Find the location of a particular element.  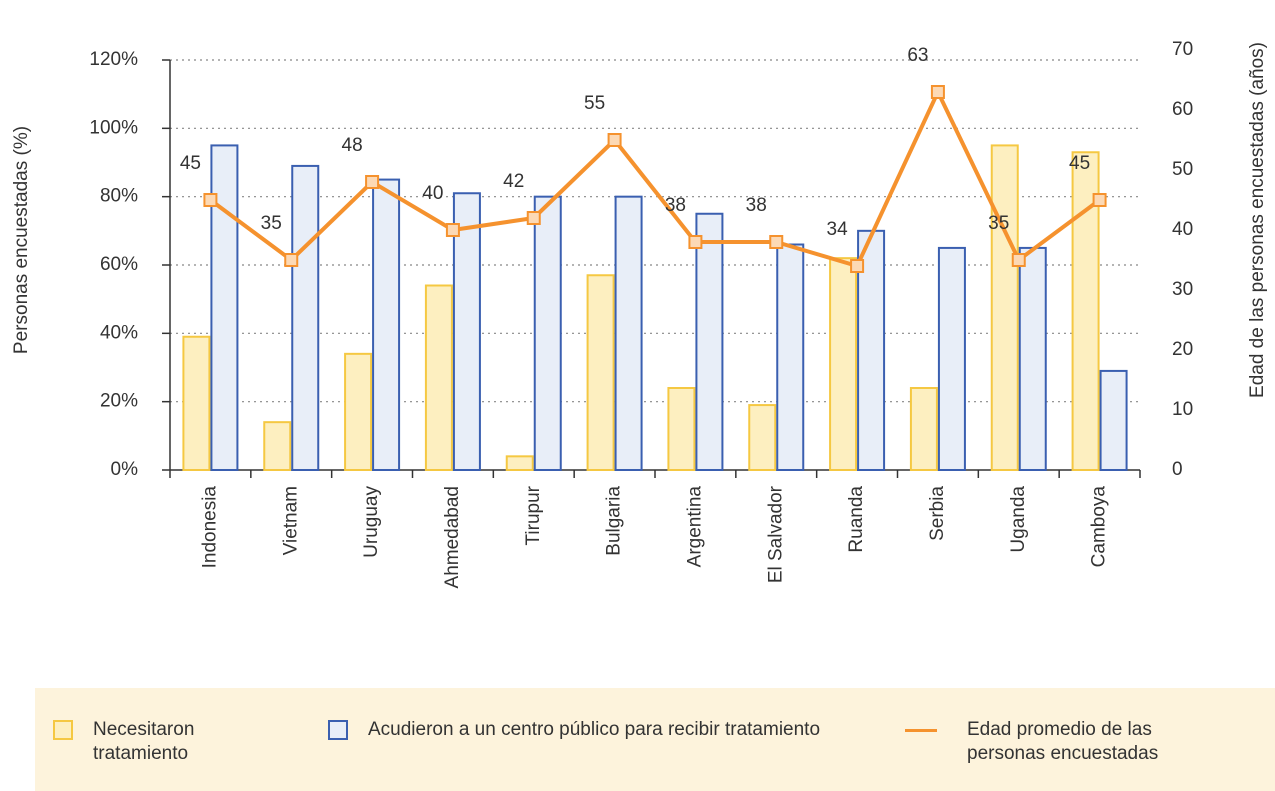

x-tick-label: Vietnam is located at coordinates (290, 520).